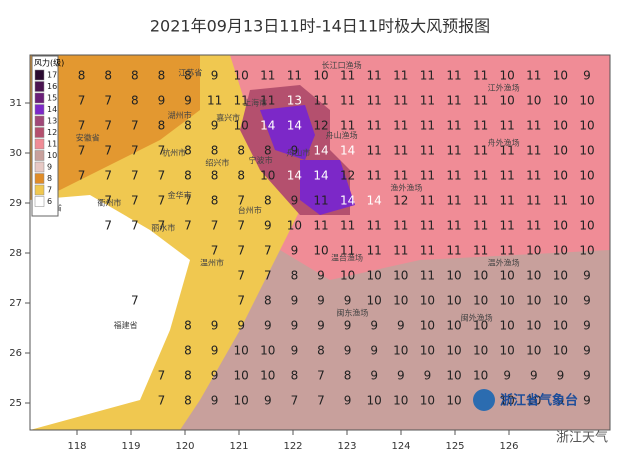  Describe the element at coordinates (52, 75) in the screenshot. I see `legend-level: 17` at that location.